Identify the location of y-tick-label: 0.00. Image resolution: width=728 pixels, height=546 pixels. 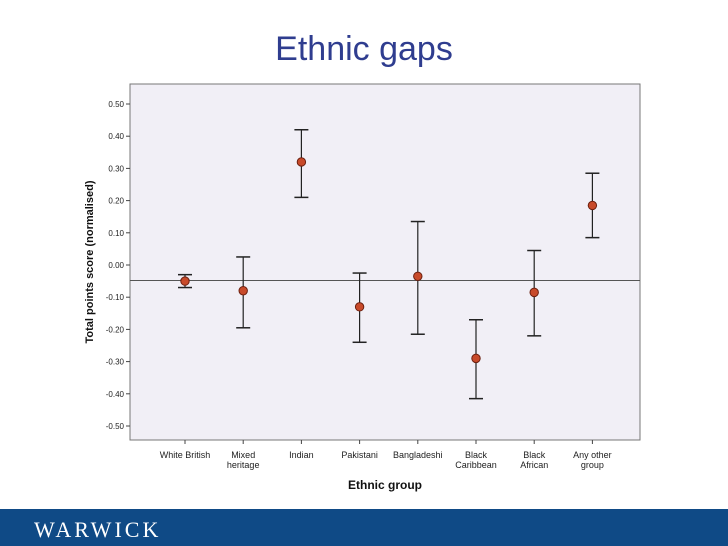
(116, 265).